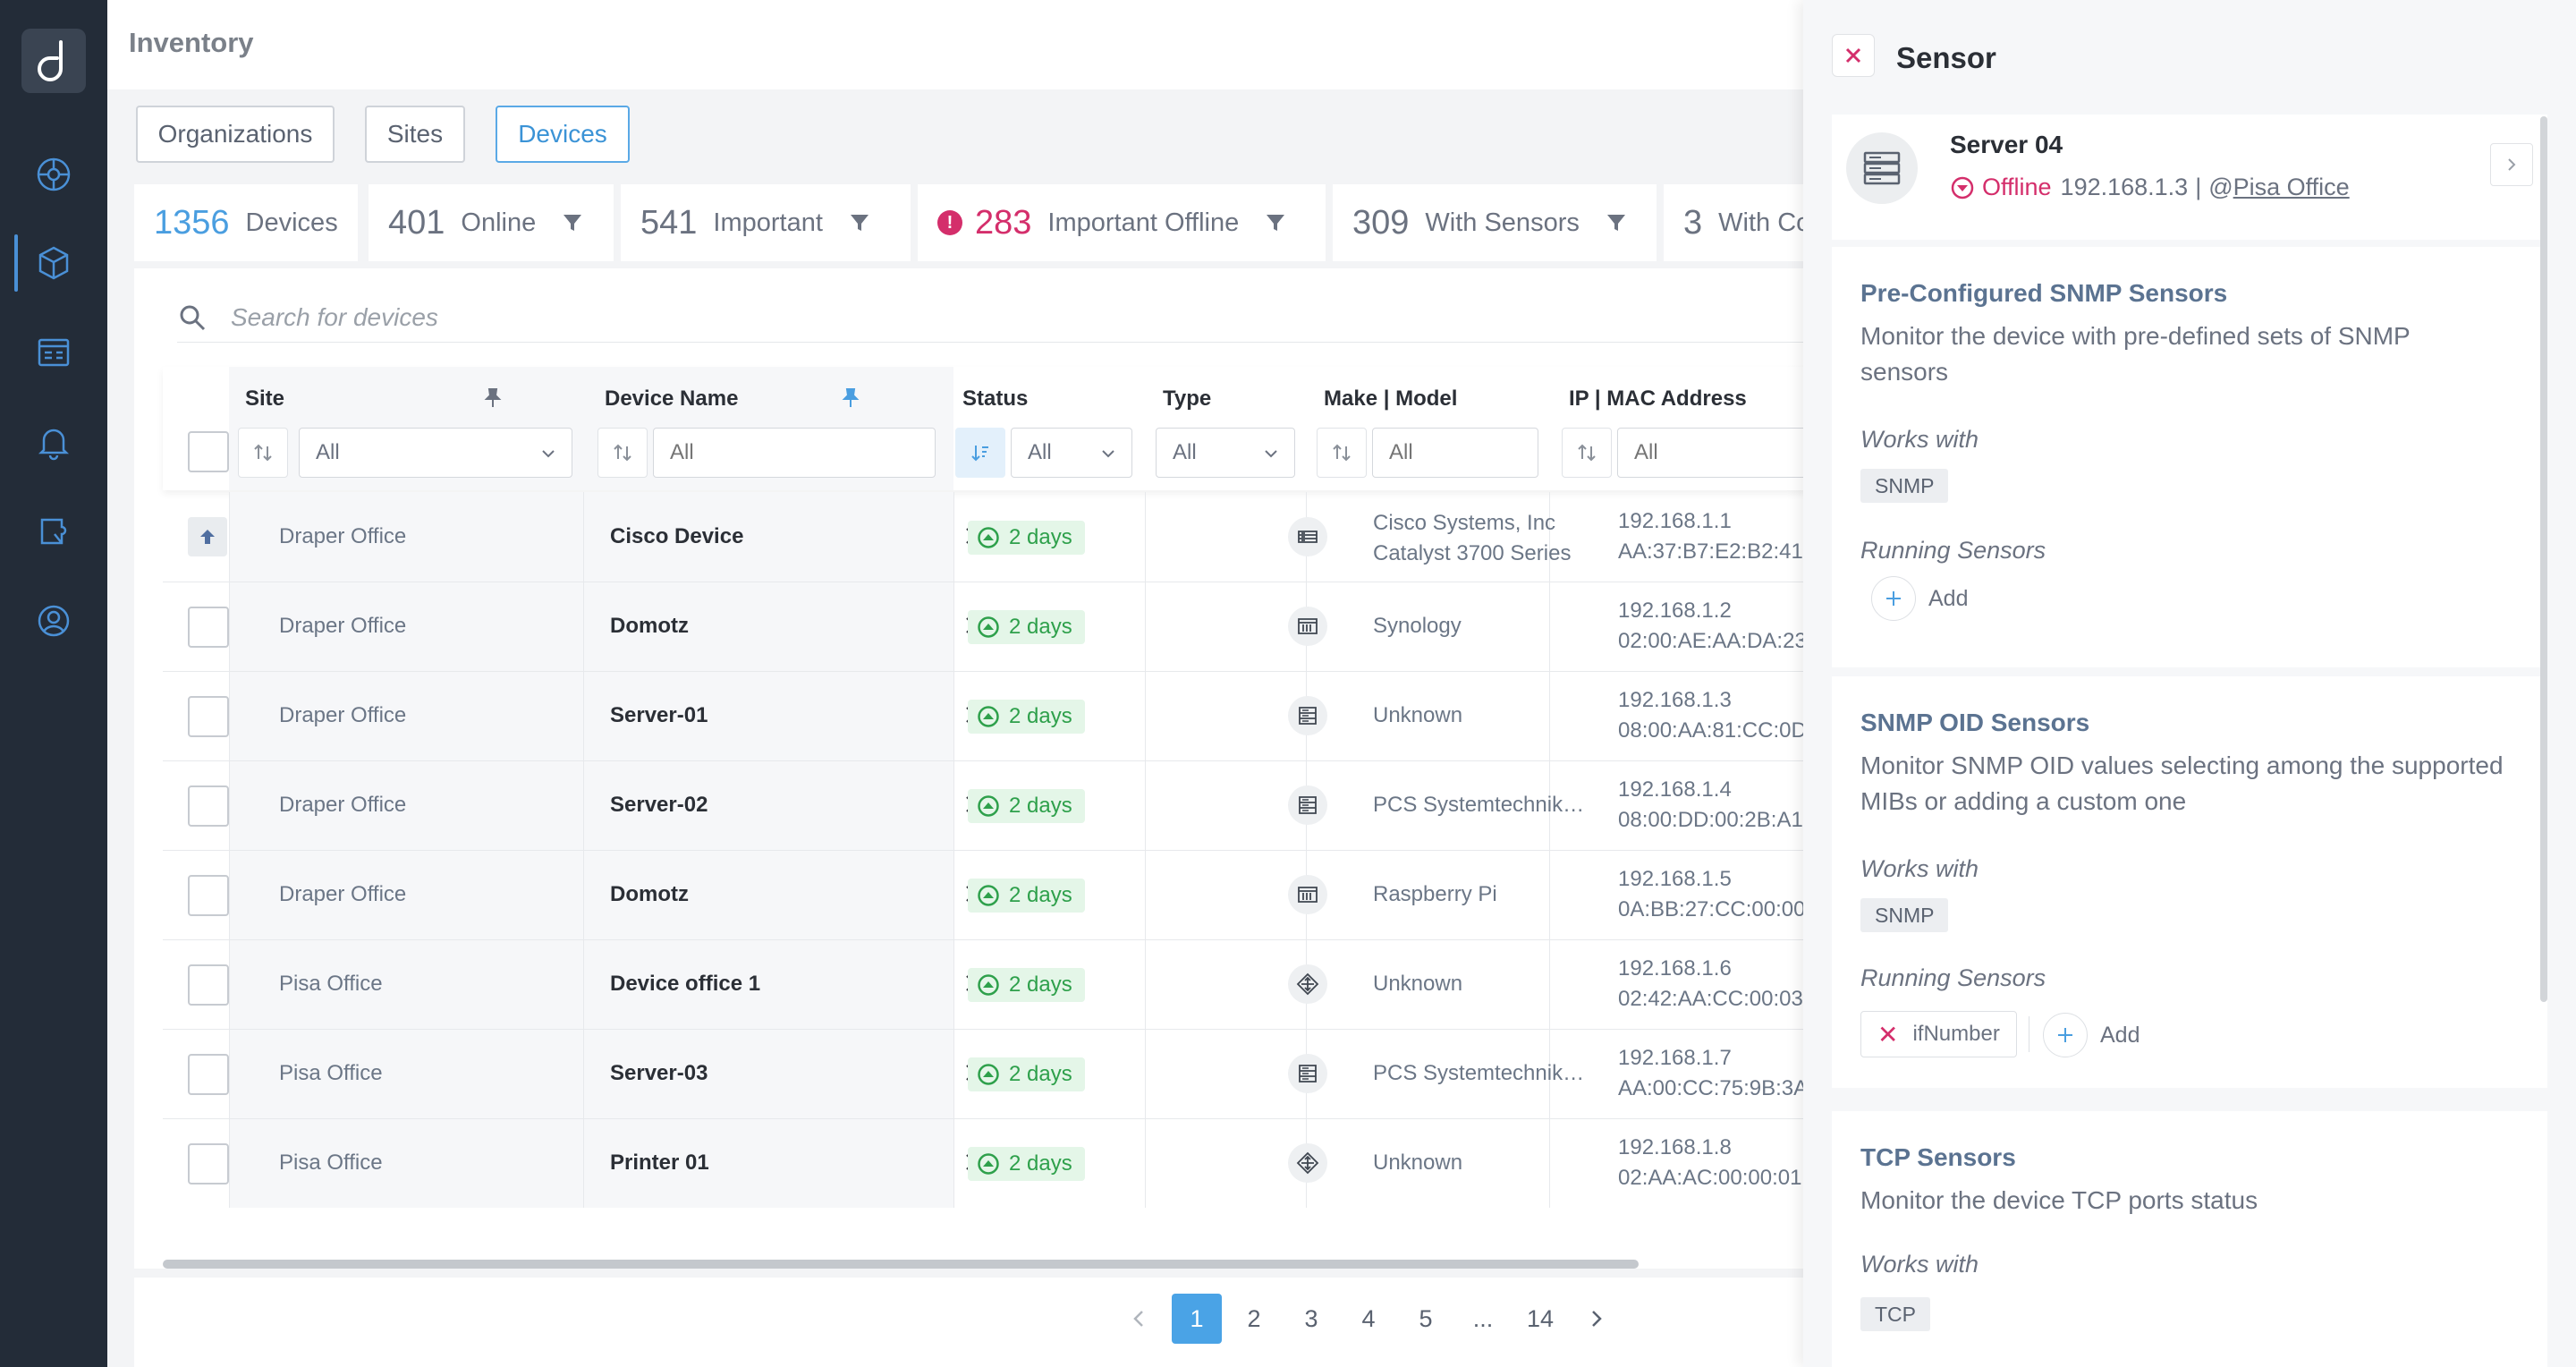 The image size is (2576, 1367). Describe the element at coordinates (2543, 559) in the screenshot. I see `panel-scrollbar` at that location.